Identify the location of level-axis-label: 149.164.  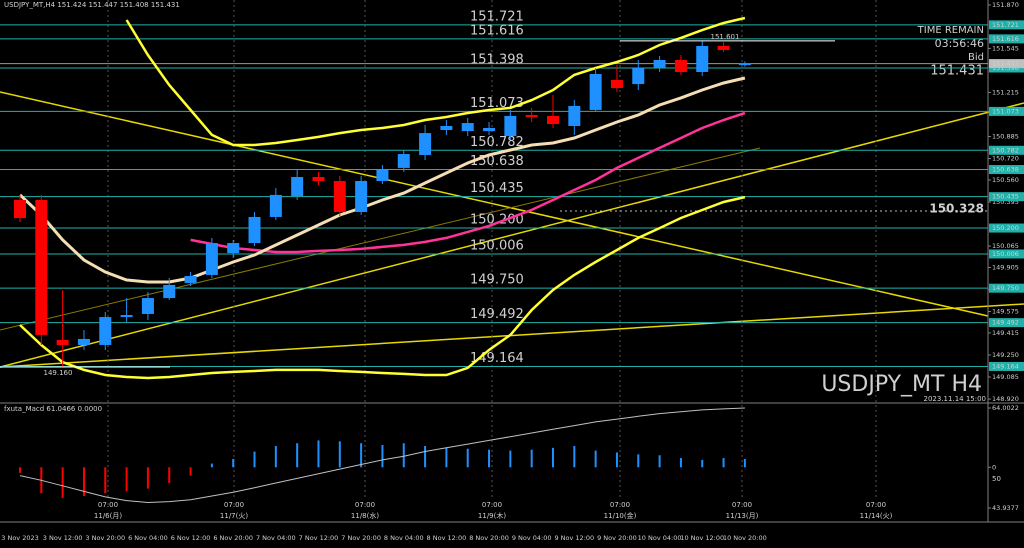
(1005, 366).